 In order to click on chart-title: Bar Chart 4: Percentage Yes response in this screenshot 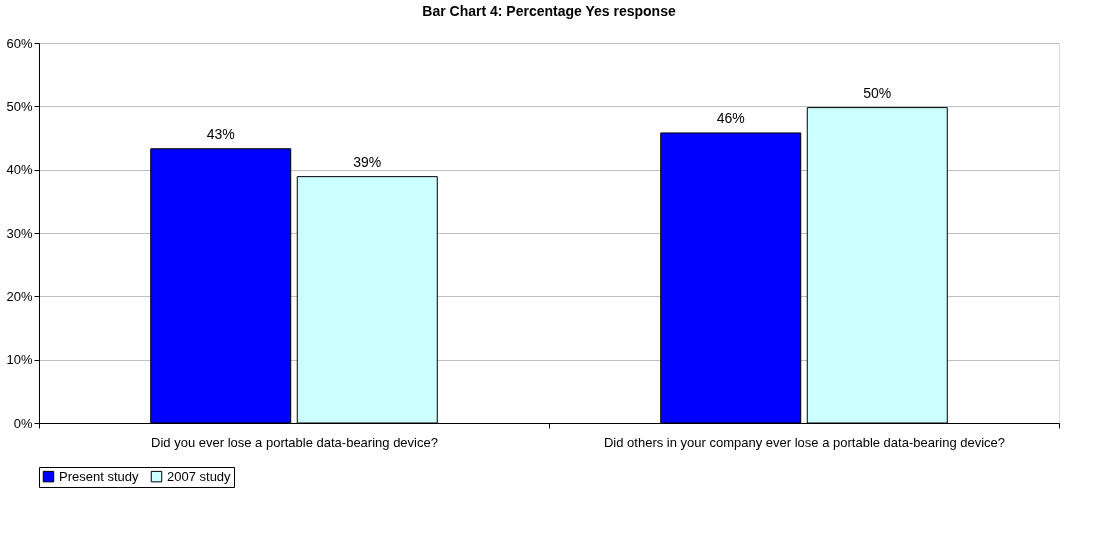, I will do `click(549, 11)`.